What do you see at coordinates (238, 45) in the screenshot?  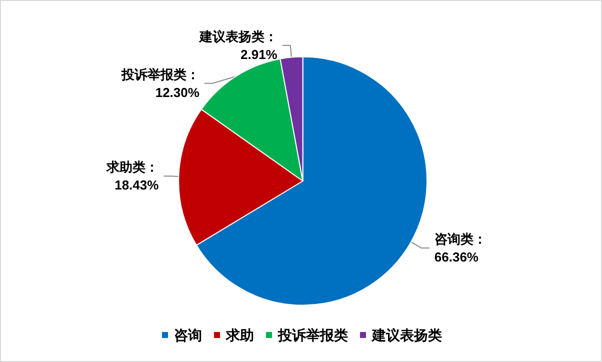 I see `data-label: 建议表扬类： 2.91%` at bounding box center [238, 45].